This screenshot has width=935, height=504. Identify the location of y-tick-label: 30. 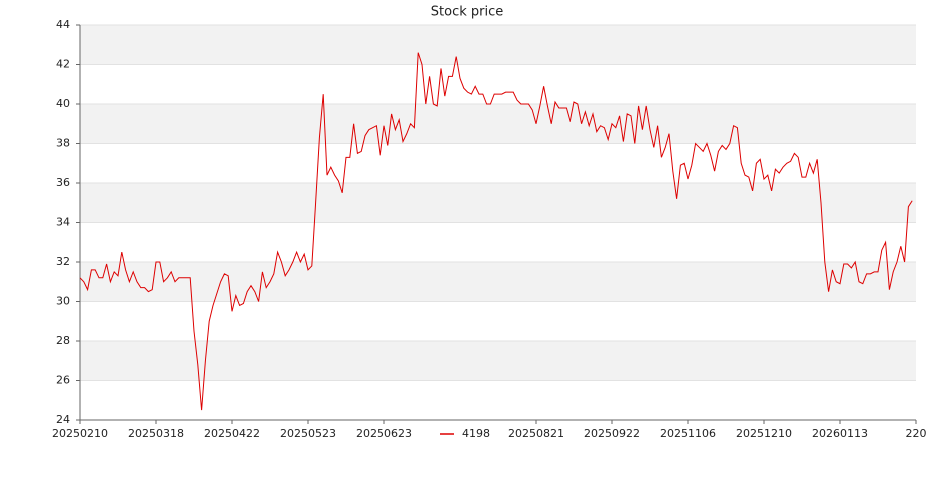
(63, 301).